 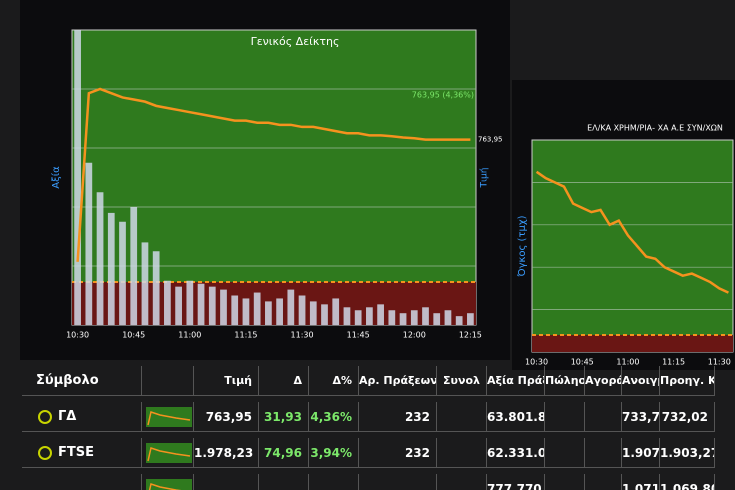 I want to click on chart-title: ΕΛ/ΚΑ ΧΡΗΜ/ΡΙΑ- ΧΑ Α.Ε ΣΥΝ/ΧΩΝ, so click(x=655, y=128).